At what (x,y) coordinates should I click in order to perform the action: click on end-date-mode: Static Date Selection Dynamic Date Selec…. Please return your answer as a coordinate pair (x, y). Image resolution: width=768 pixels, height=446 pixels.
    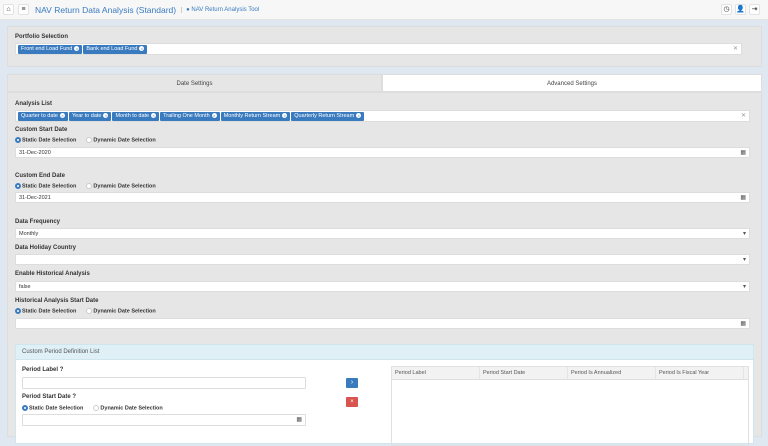
    Looking at the image, I should click on (85, 186).